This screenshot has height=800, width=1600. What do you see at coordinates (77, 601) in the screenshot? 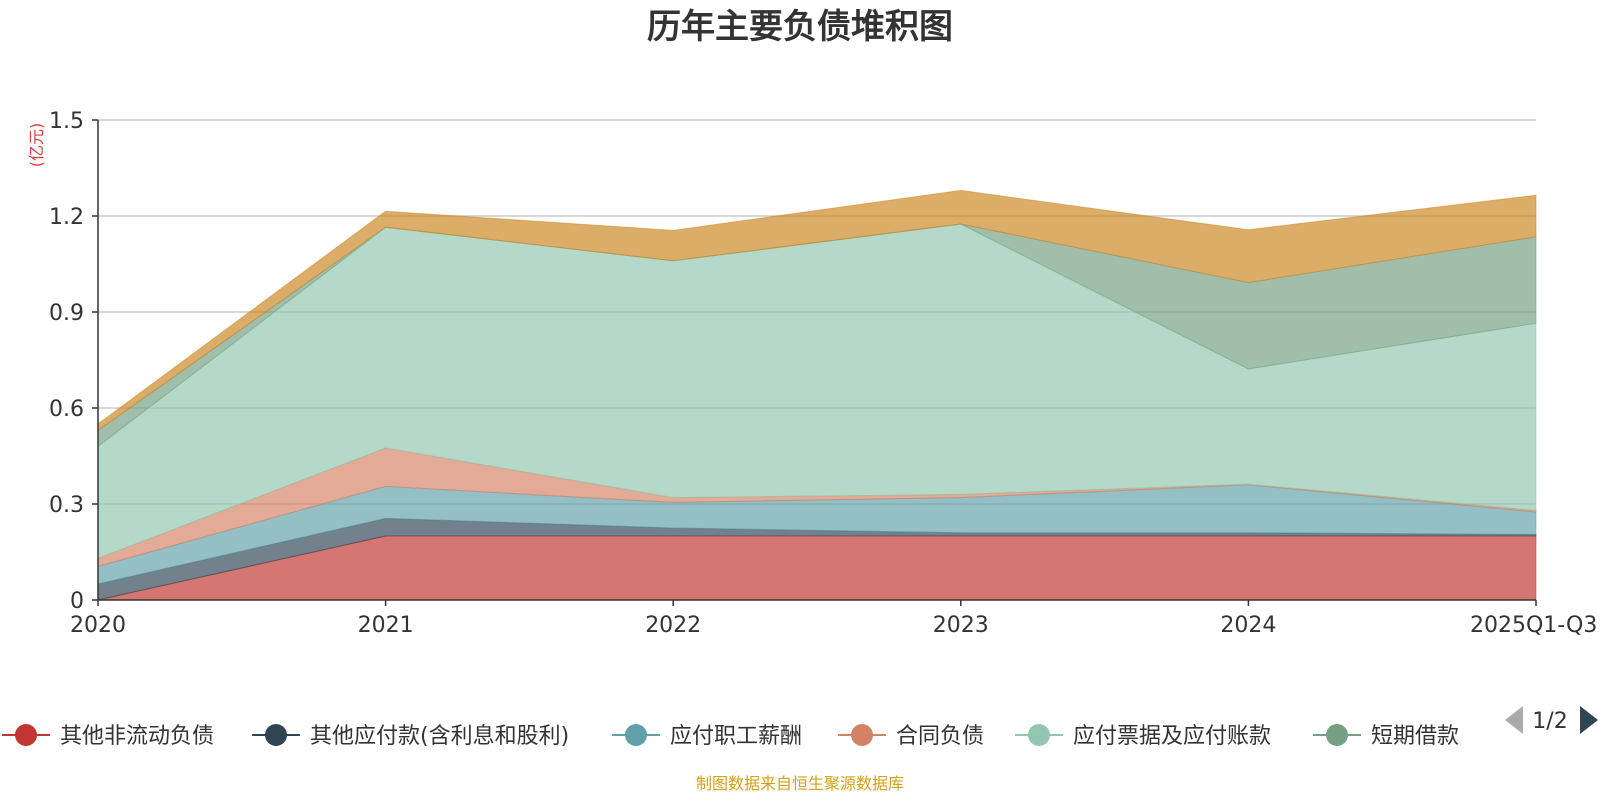
I see `y-tick-label: 0` at bounding box center [77, 601].